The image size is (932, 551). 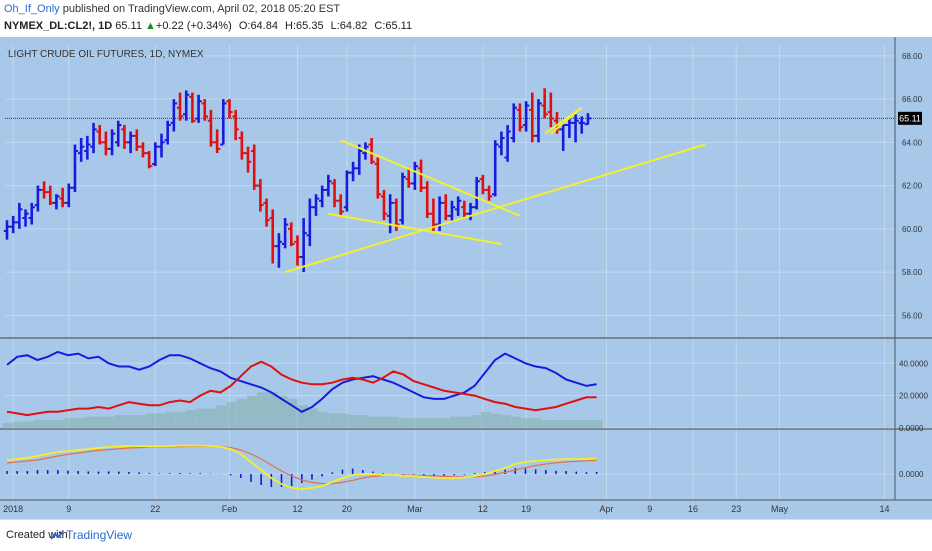 I want to click on price-tick-label: 64.00, so click(x=912, y=142).